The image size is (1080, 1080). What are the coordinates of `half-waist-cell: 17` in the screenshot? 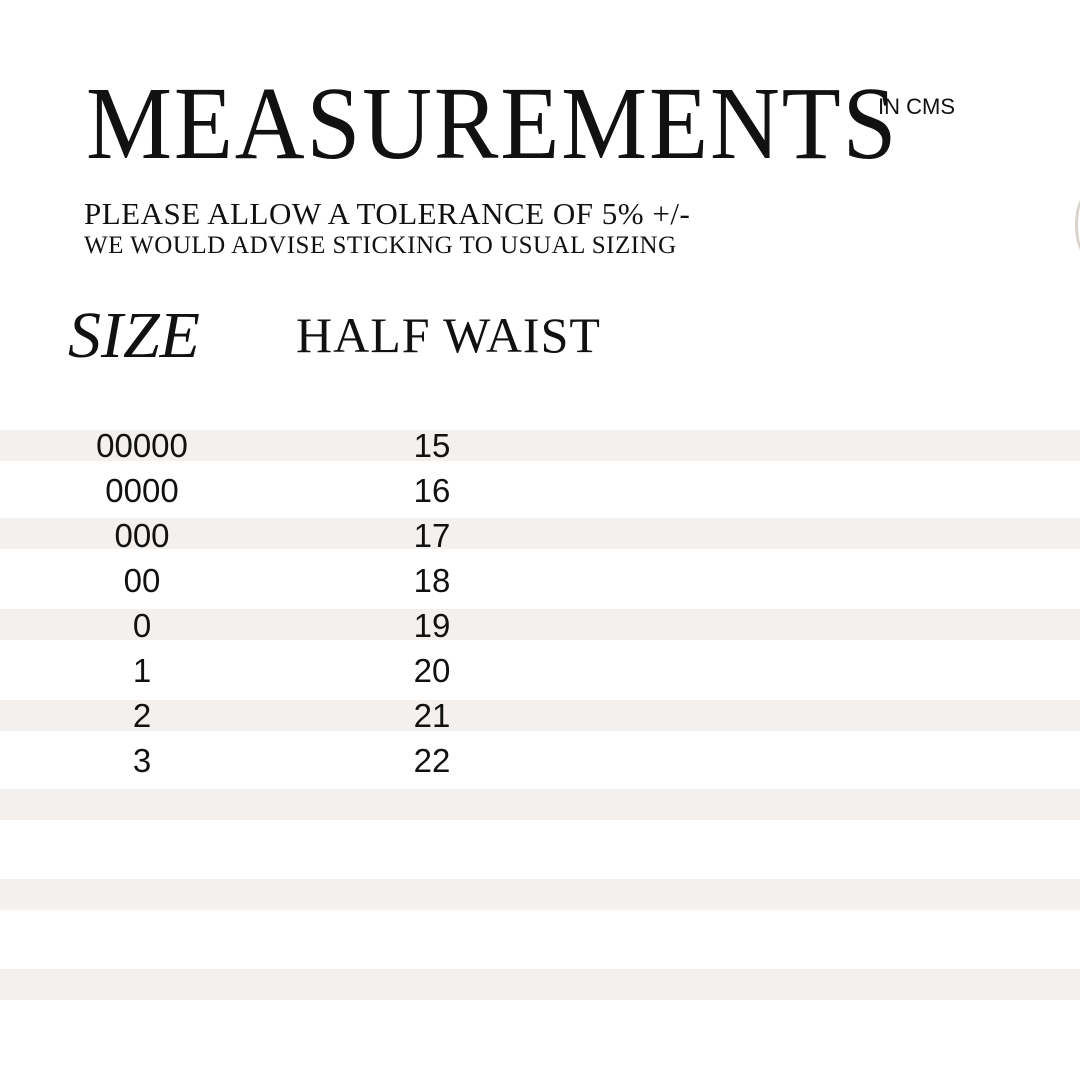 It's located at (432, 535).